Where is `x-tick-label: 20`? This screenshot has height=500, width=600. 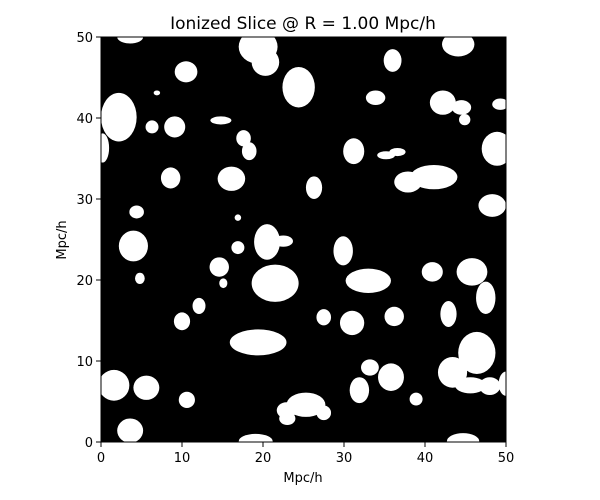
x-tick-label: 20 is located at coordinates (263, 458).